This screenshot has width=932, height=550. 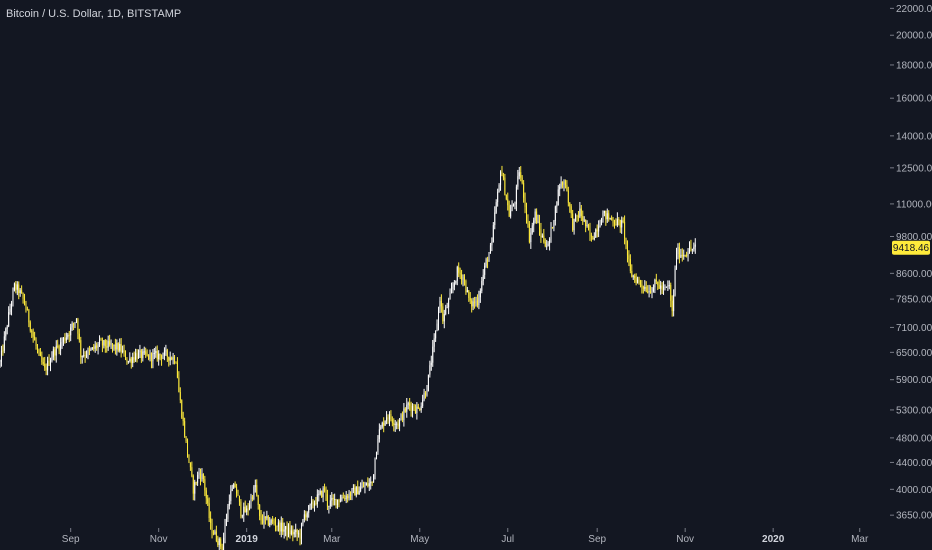 I want to click on price-tick-label: 9800.00, so click(x=914, y=237).